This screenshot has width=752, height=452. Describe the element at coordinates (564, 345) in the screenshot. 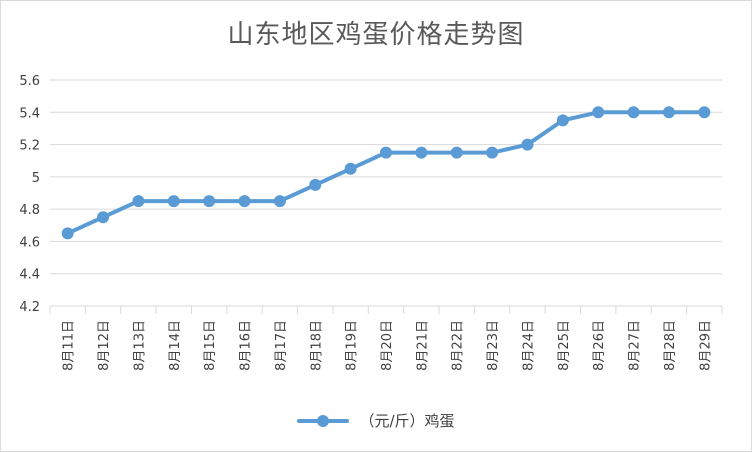

I see `x-tick-label: 8月25日` at that location.